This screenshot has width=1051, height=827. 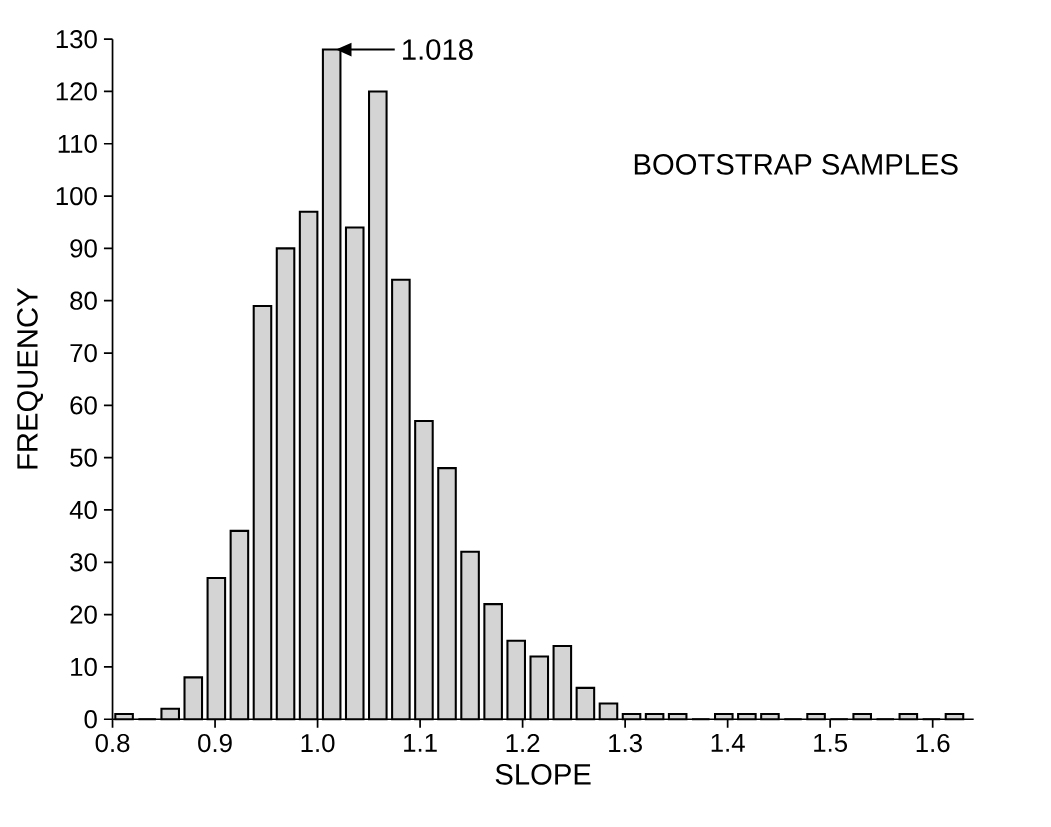 What do you see at coordinates (796, 164) in the screenshot?
I see `annotation: BOOTSTRAP SAMPLES` at bounding box center [796, 164].